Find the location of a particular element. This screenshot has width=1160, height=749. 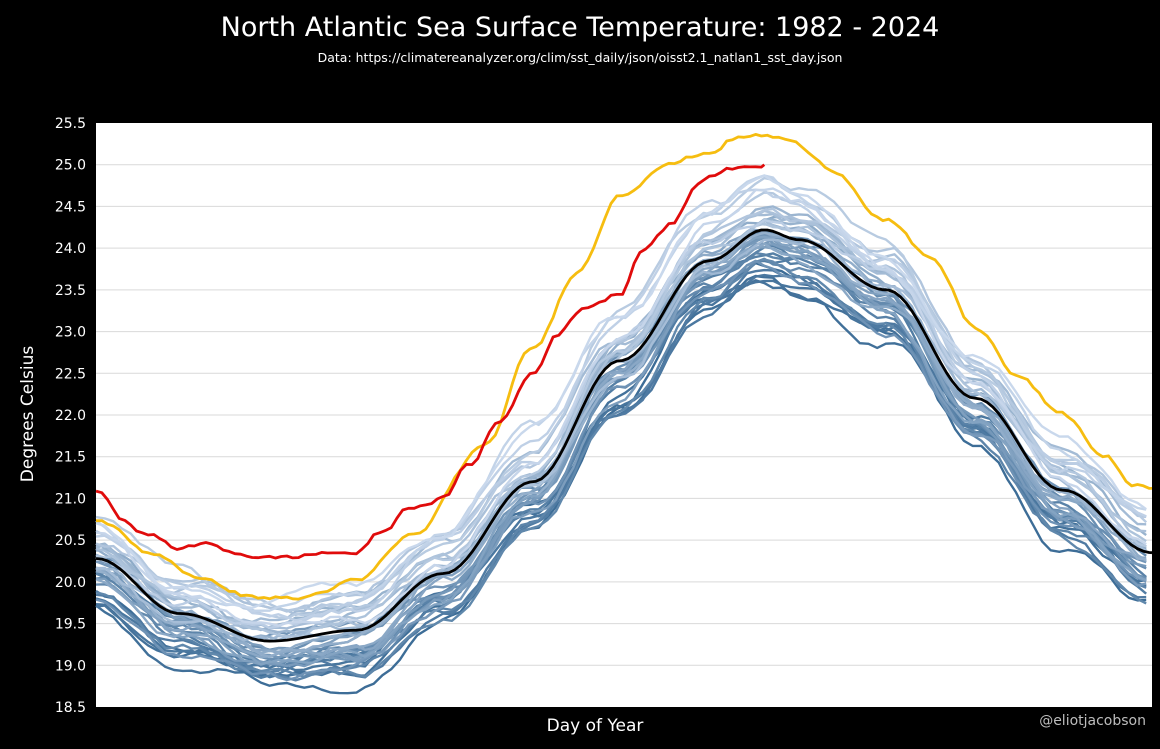

y-tick-label: 18.5 is located at coordinates (70, 708).